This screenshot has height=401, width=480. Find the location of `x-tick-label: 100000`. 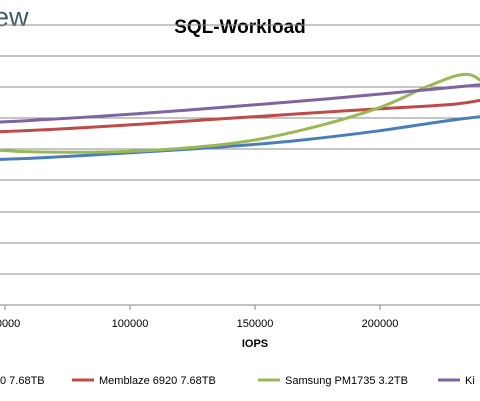

x-tick-label: 100000 is located at coordinates (130, 324).